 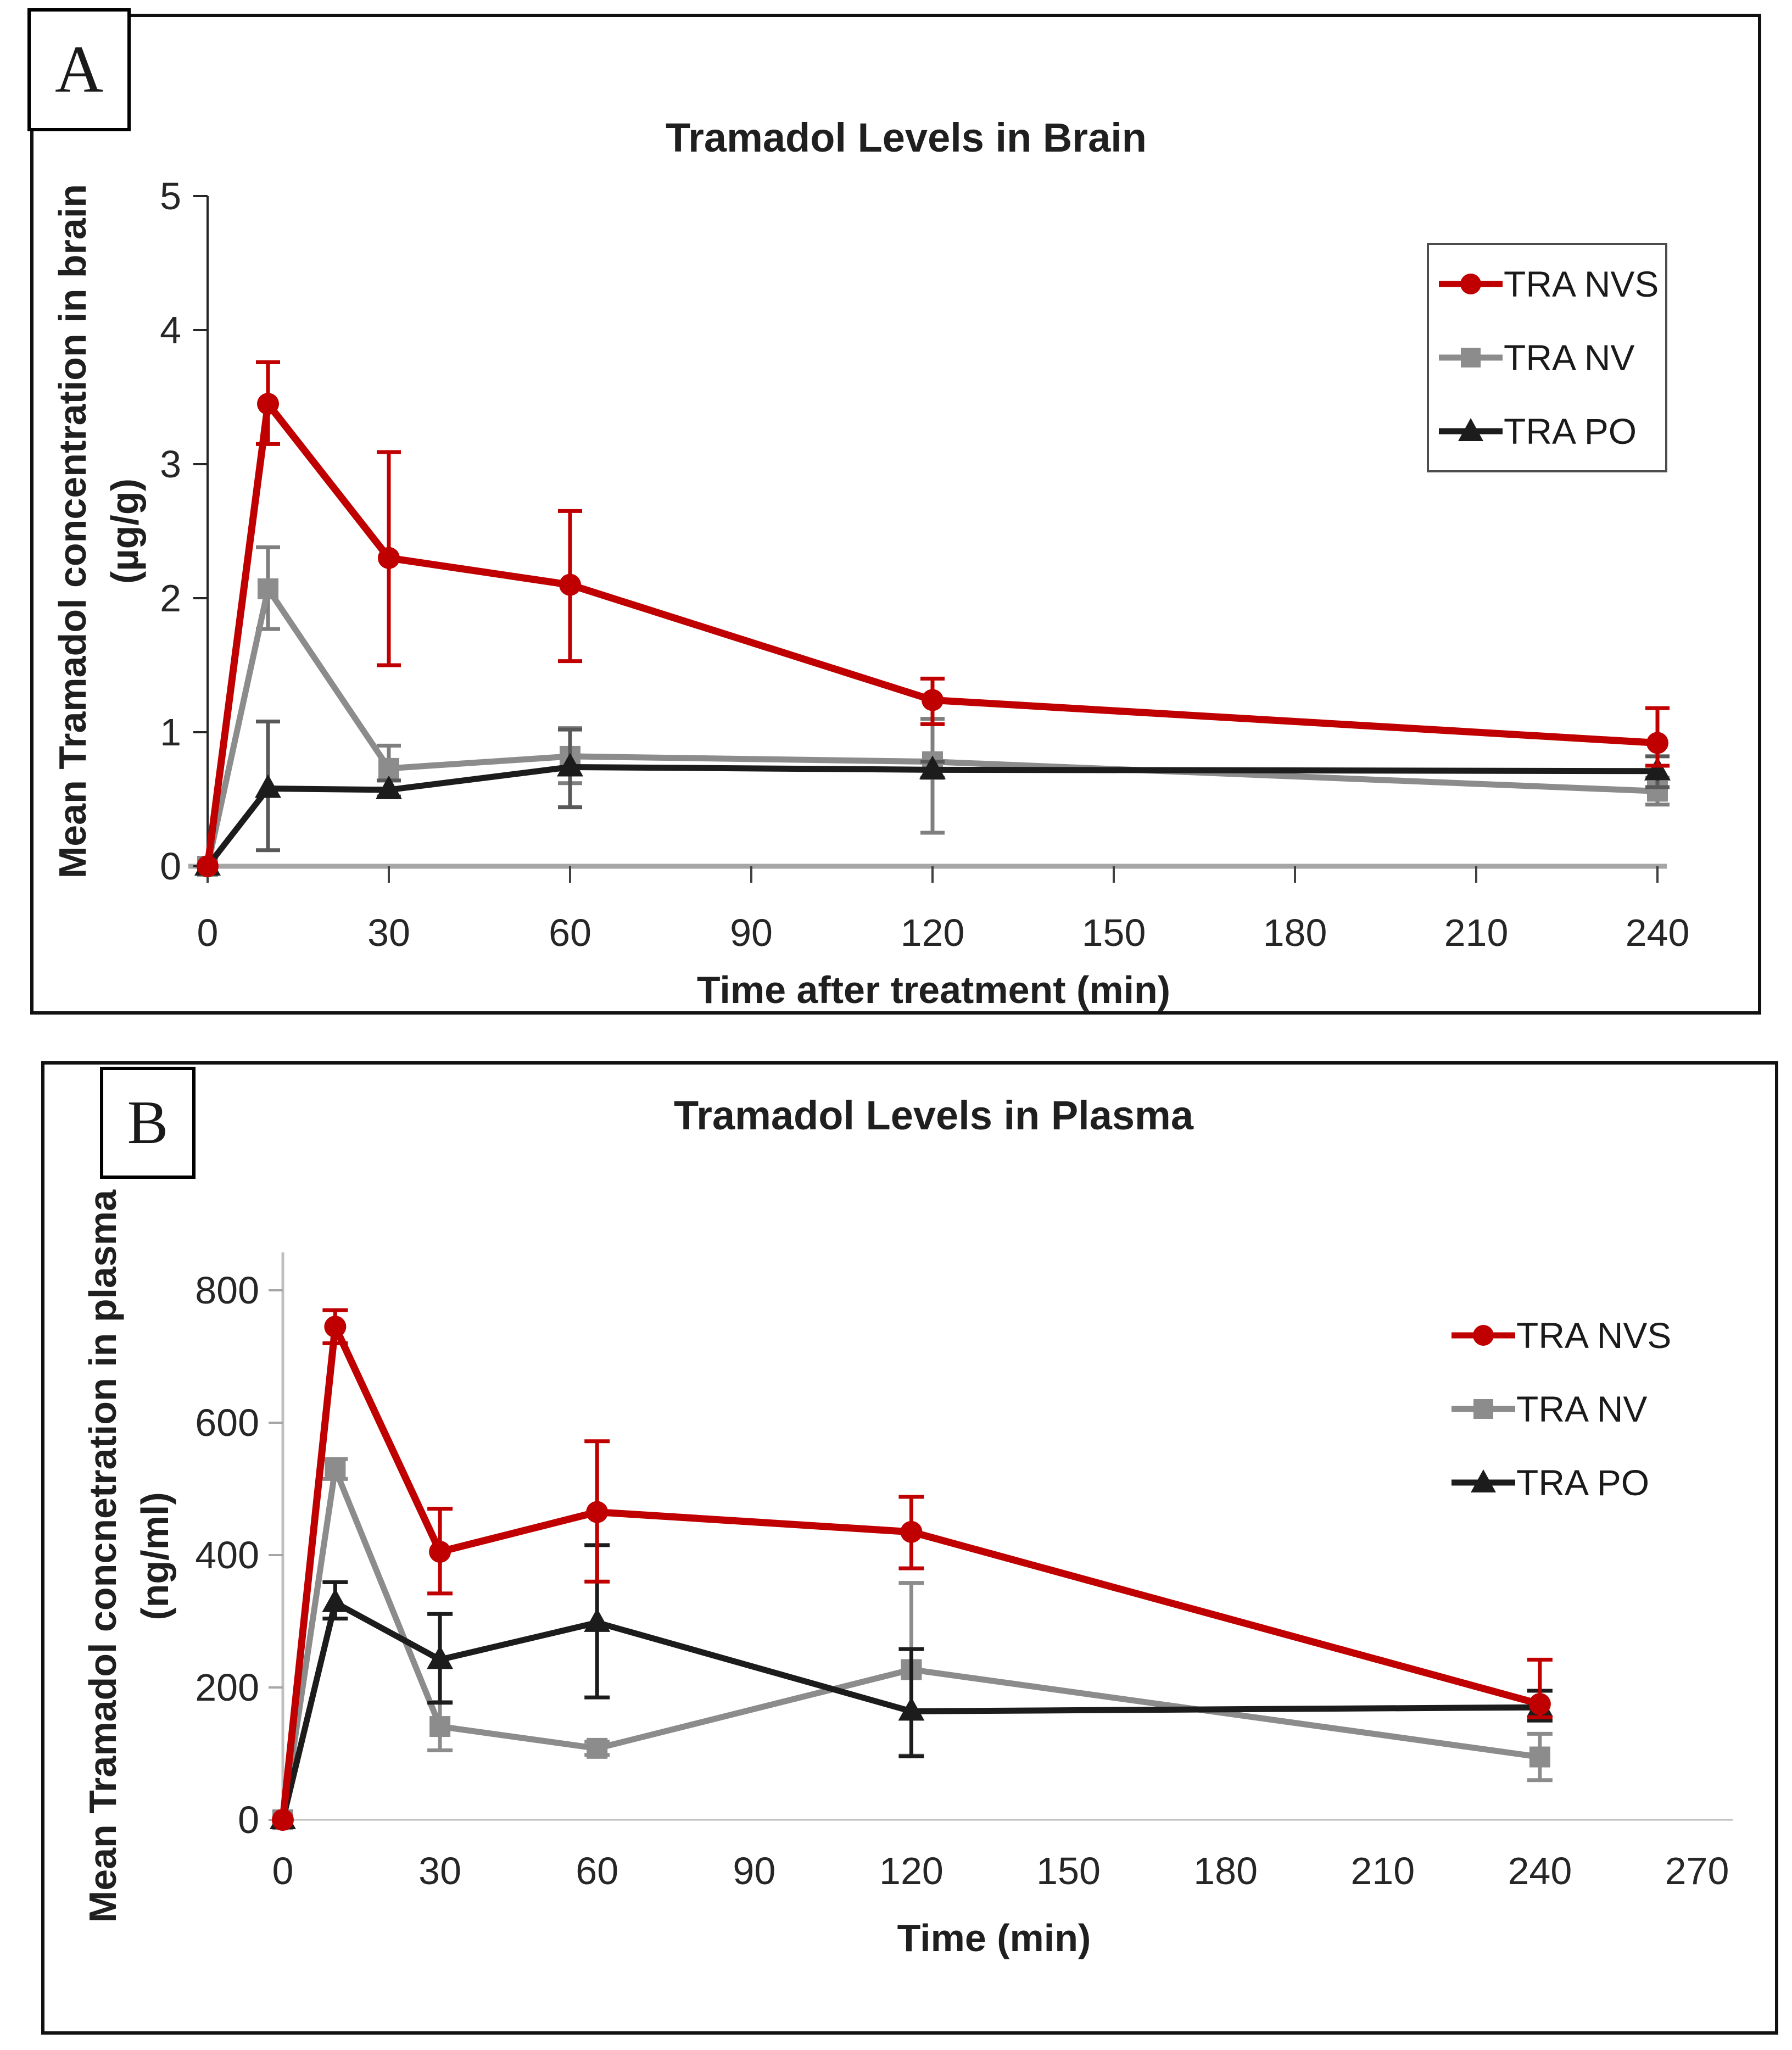 I want to click on y-tick-label: 600, so click(x=227, y=1422).